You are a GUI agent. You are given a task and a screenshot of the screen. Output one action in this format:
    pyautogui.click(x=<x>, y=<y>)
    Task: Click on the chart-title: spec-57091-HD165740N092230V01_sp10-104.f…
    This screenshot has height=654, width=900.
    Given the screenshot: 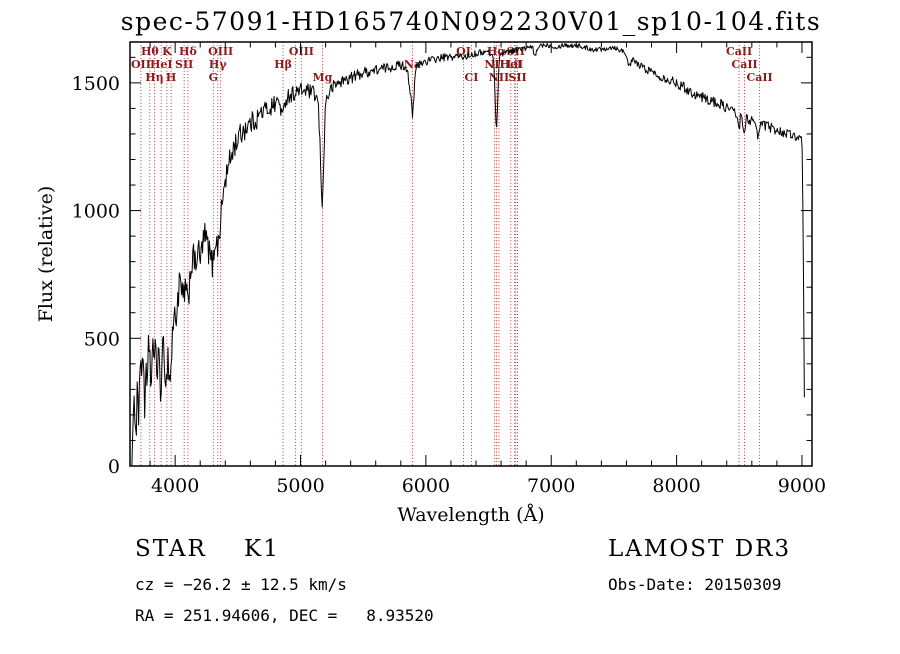 What is the action you would take?
    pyautogui.click(x=471, y=21)
    